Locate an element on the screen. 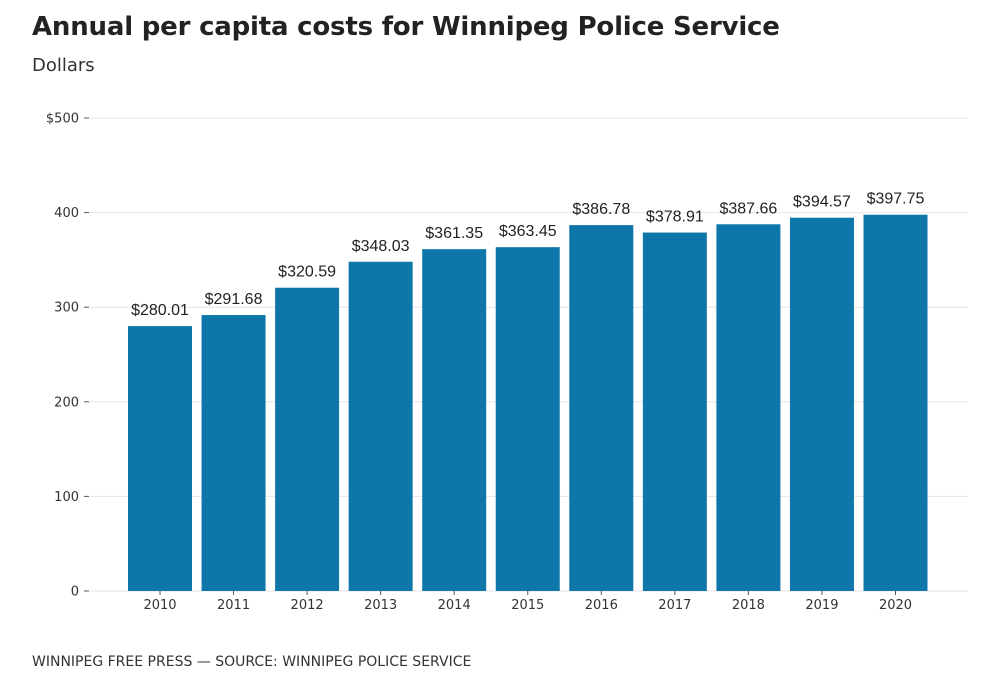  data-label-2013: $348.03 is located at coordinates (381, 246).